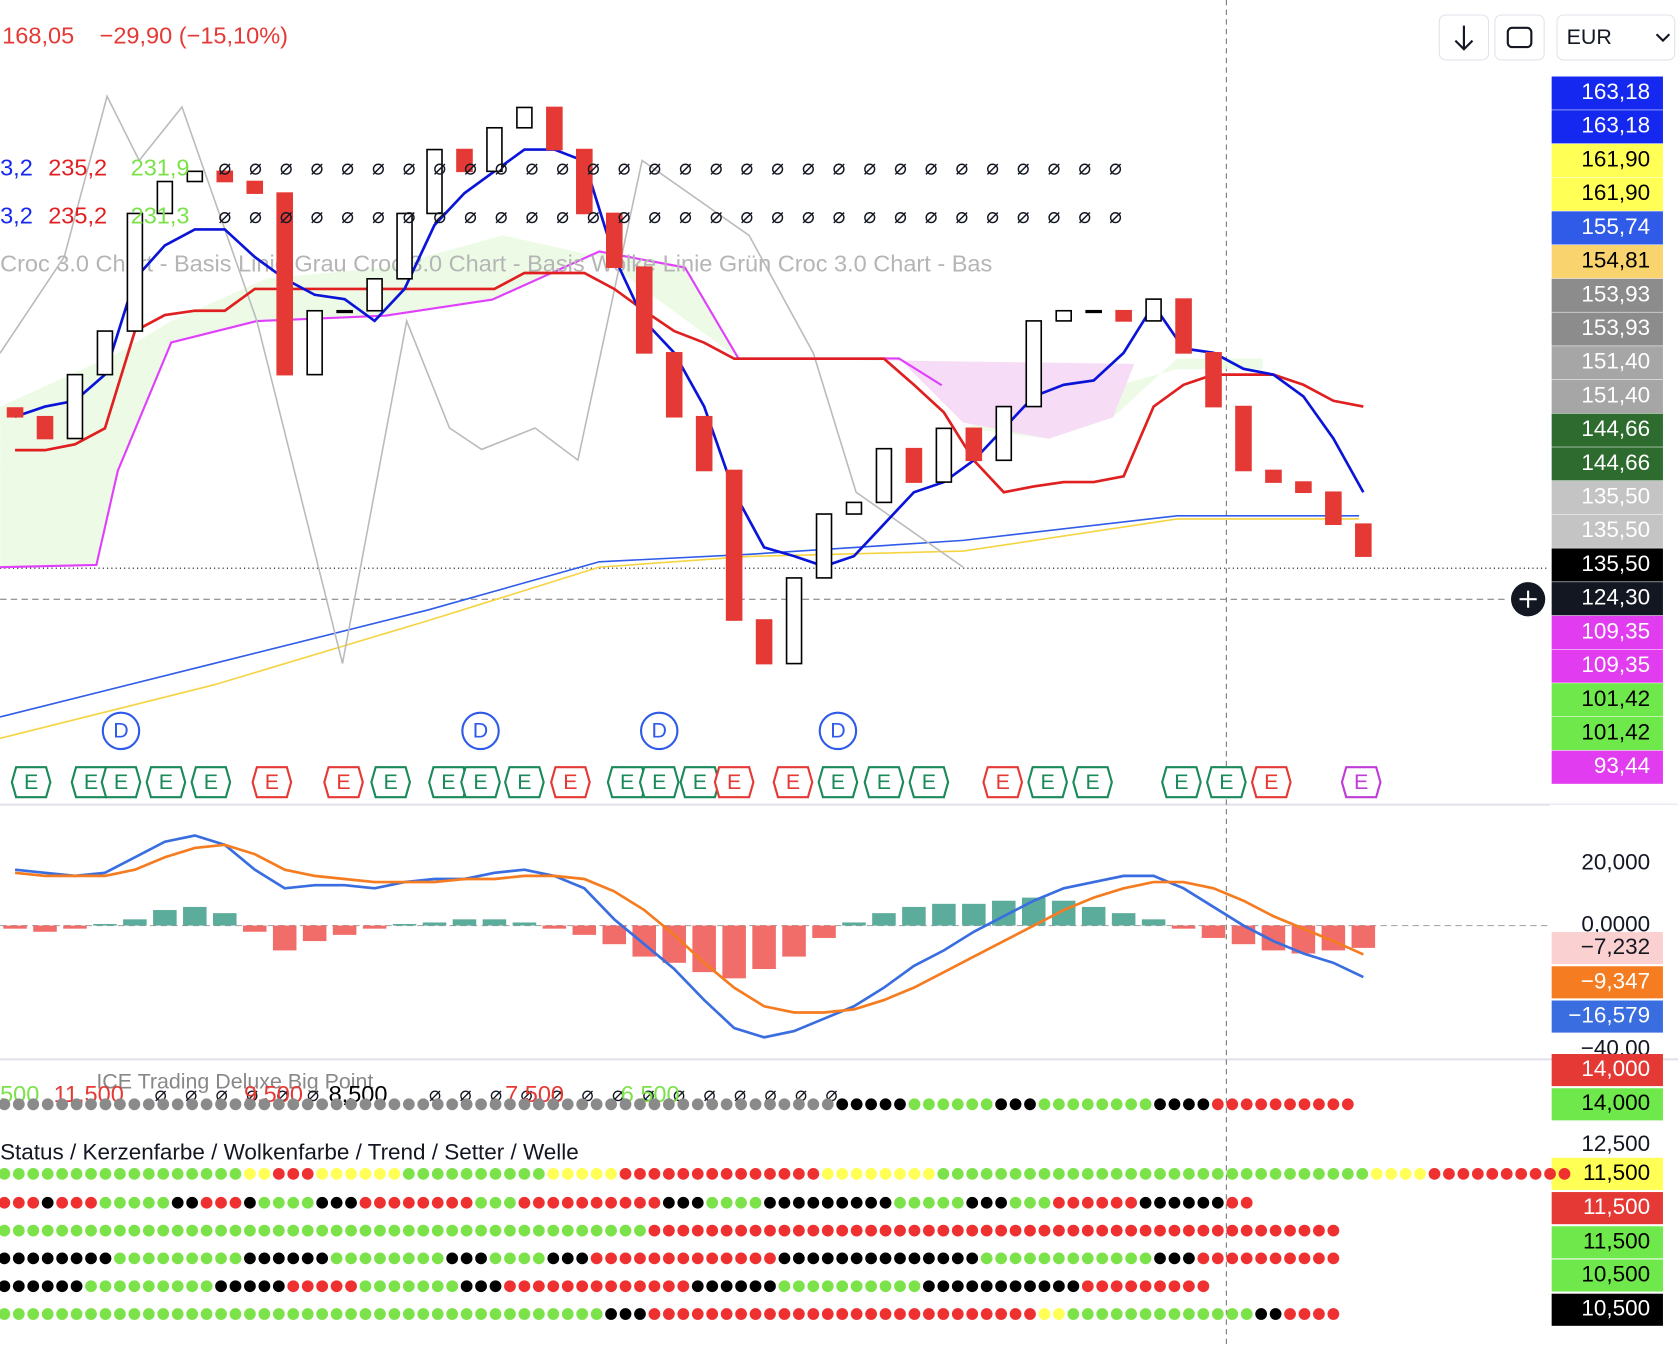  Describe the element at coordinates (1519, 37) in the screenshot. I see `replay-button` at that location.